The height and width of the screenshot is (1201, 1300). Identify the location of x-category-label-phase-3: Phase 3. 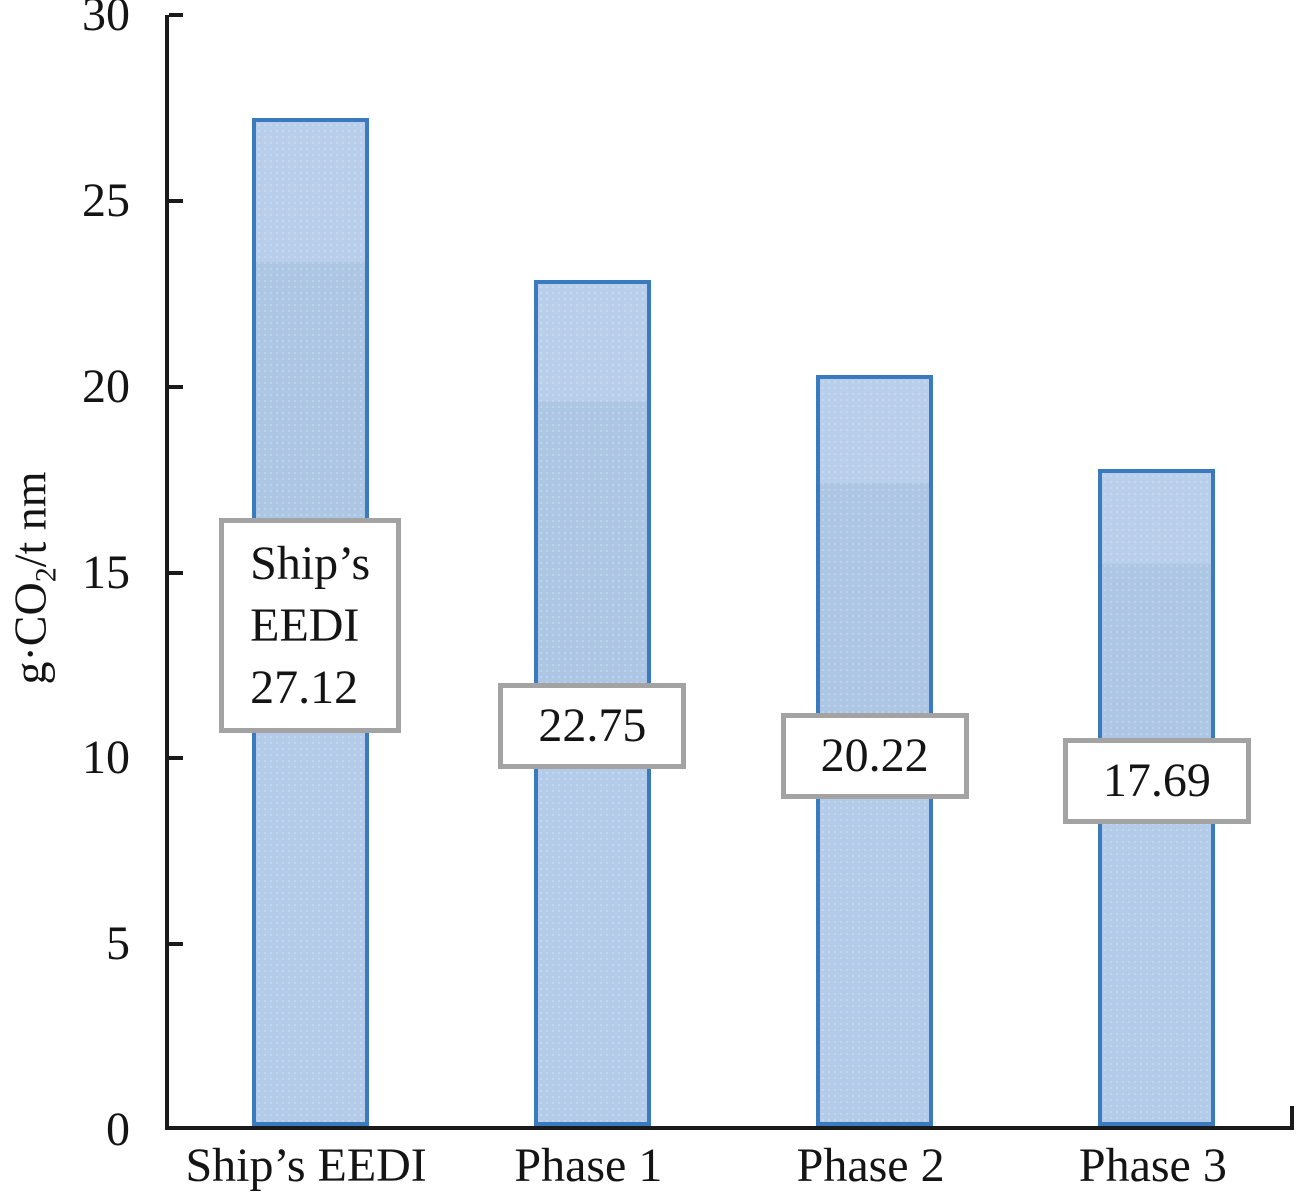
(1152, 1165).